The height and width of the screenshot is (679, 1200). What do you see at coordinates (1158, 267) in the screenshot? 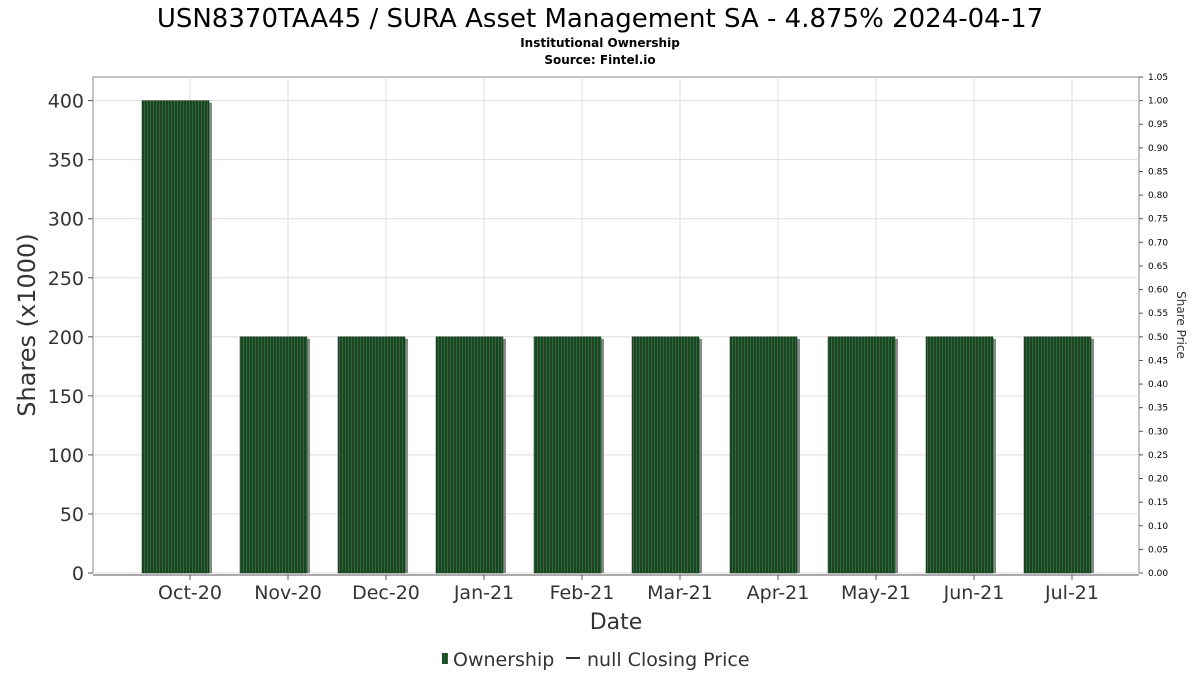
I see `y2-tick-label: 0.65` at bounding box center [1158, 267].